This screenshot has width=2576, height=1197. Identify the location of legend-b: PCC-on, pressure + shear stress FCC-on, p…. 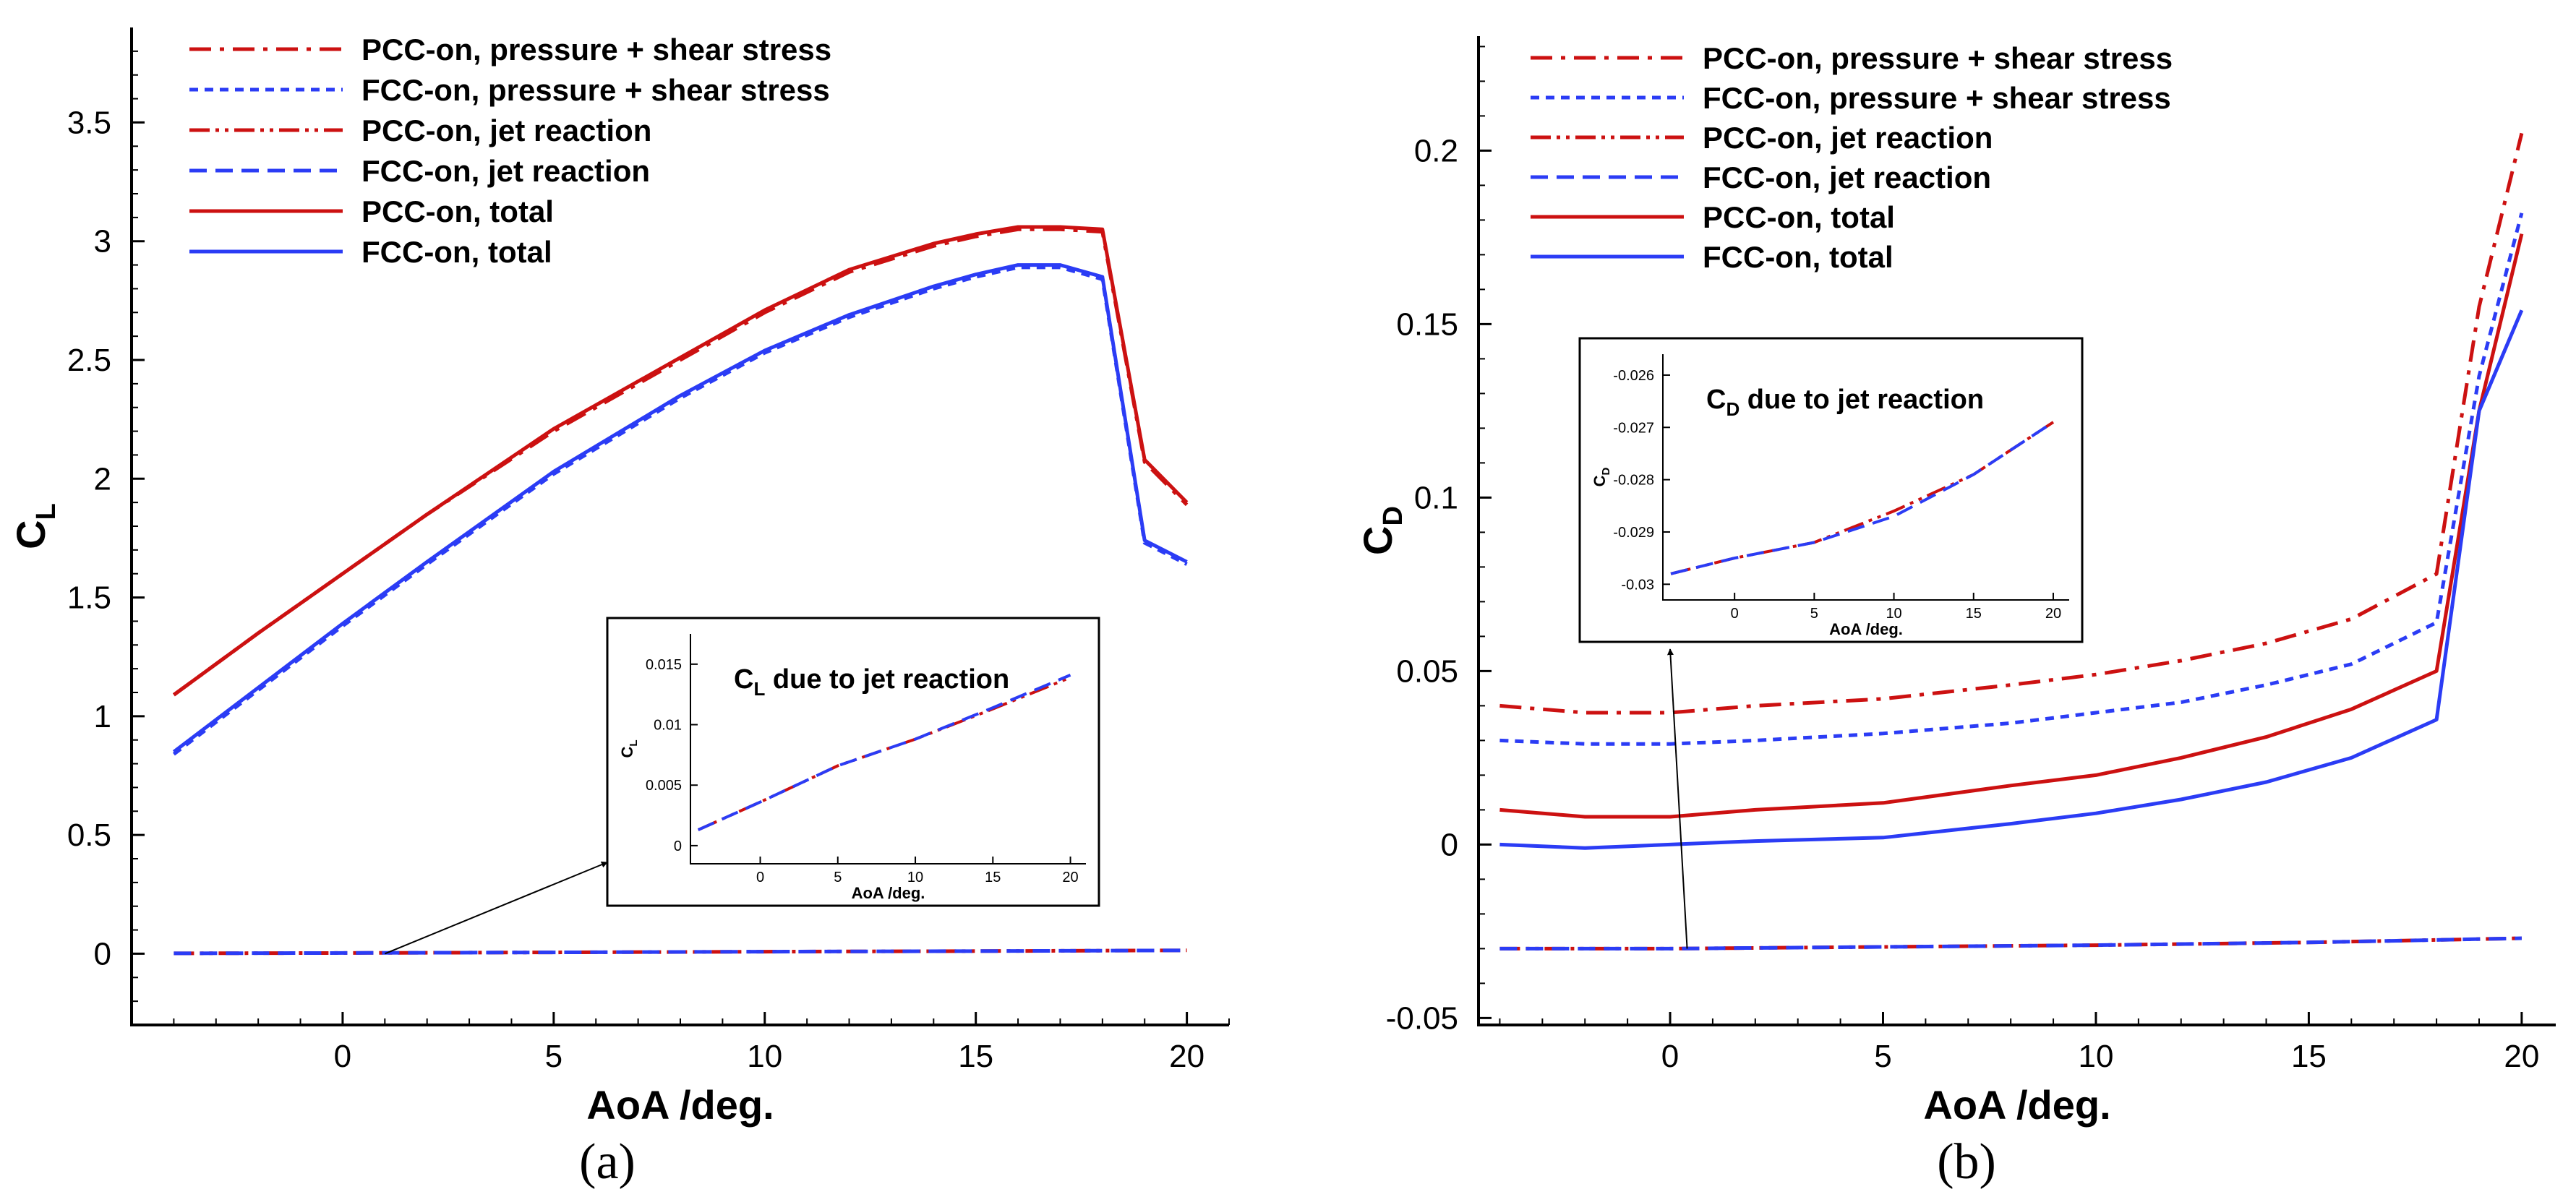
(1852, 157).